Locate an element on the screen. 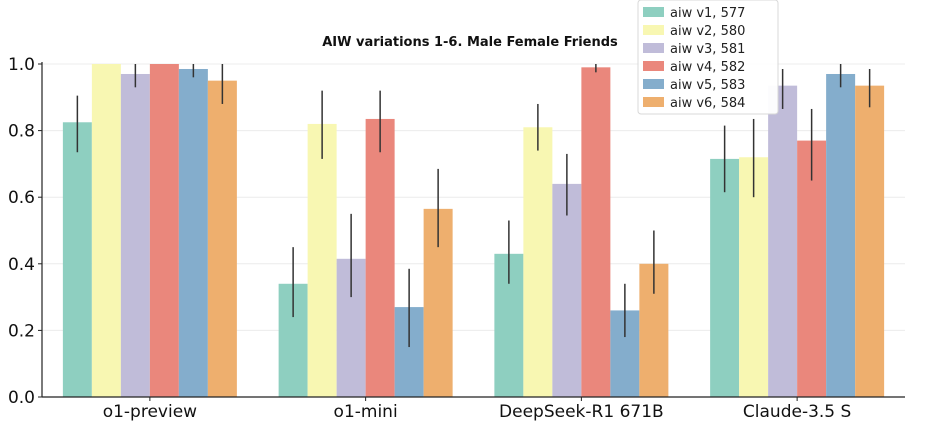  chart-title: AIW variations 1-6. Male Female Friends is located at coordinates (470, 42).